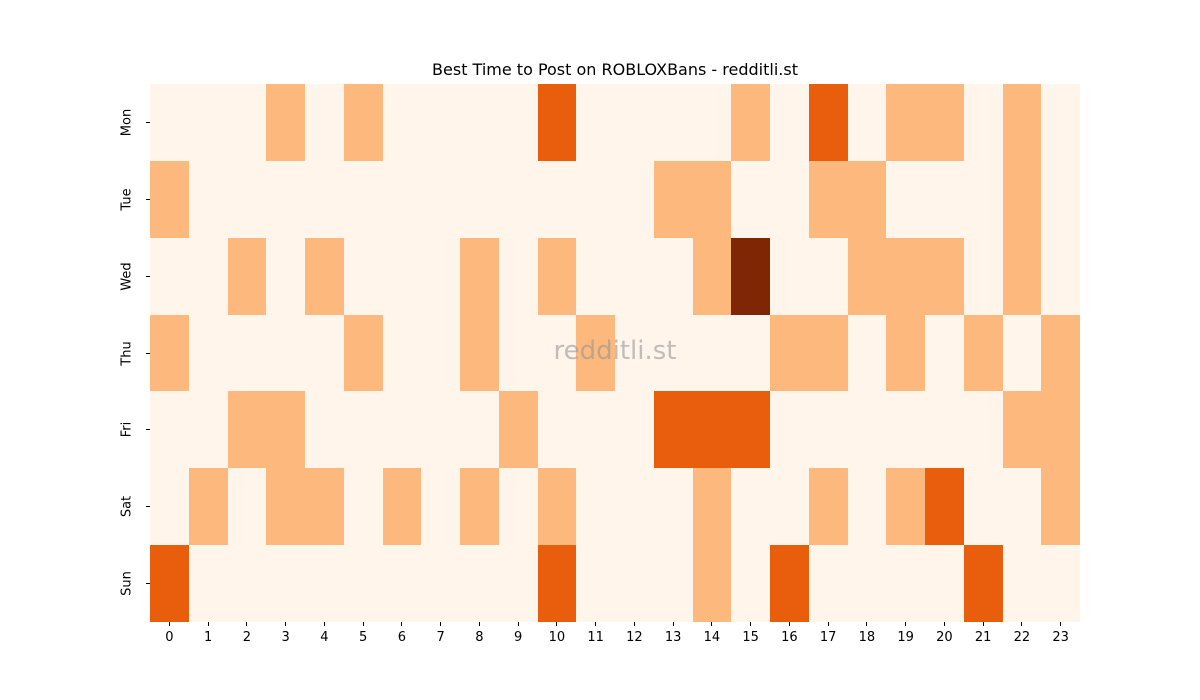 This screenshot has width=1200, height=700. I want to click on x-tick-label: 13, so click(673, 633).